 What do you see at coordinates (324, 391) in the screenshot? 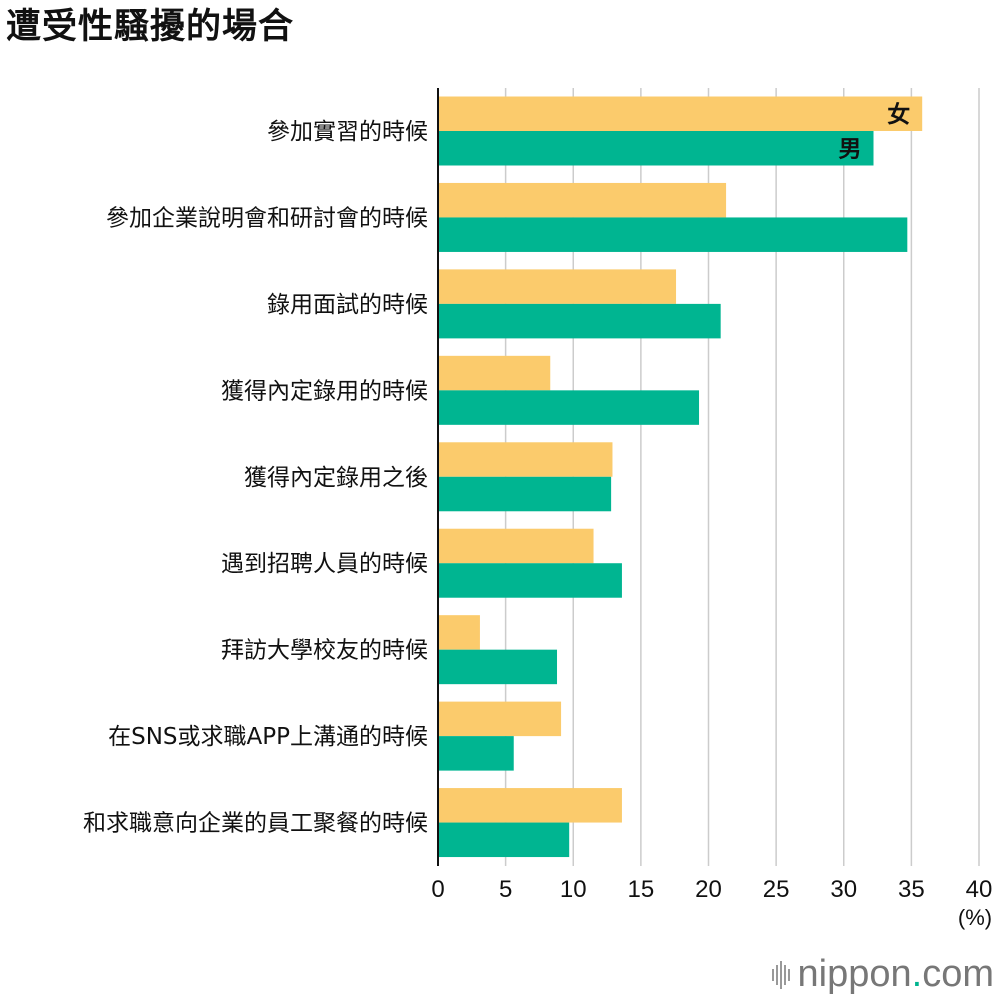
I see `category-label: 獲得內定錄用的時候` at bounding box center [324, 391].